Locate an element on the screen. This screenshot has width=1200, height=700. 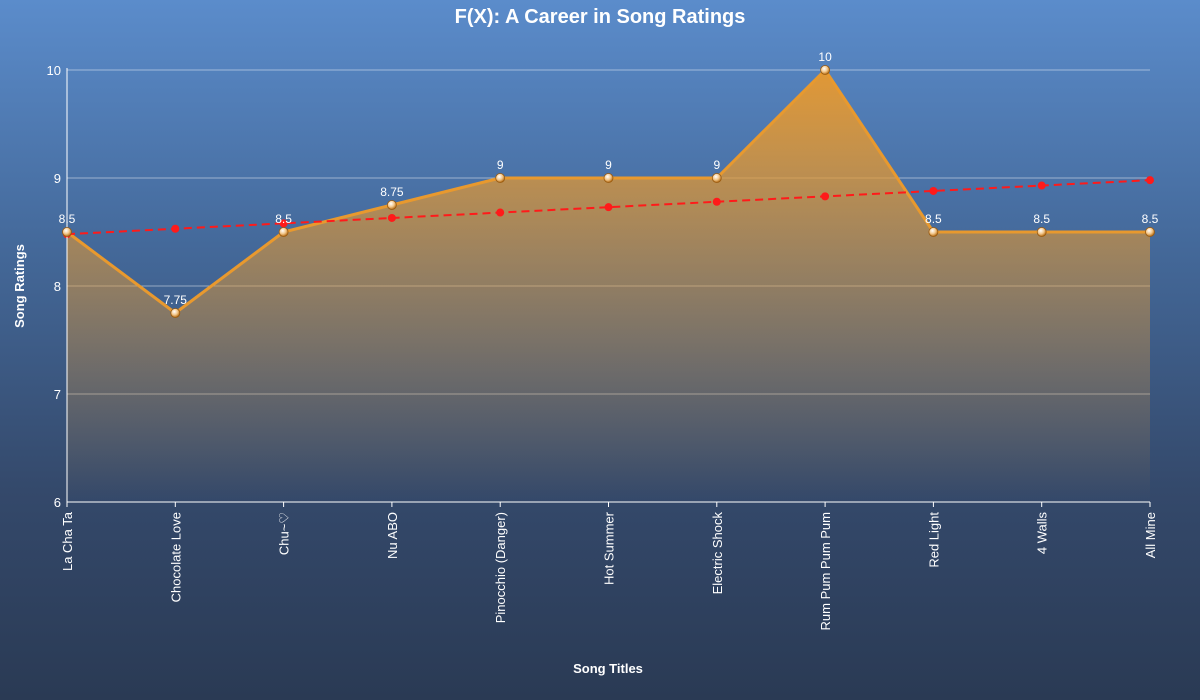
x-tick-label: 4 Walls is located at coordinates (1042, 533).